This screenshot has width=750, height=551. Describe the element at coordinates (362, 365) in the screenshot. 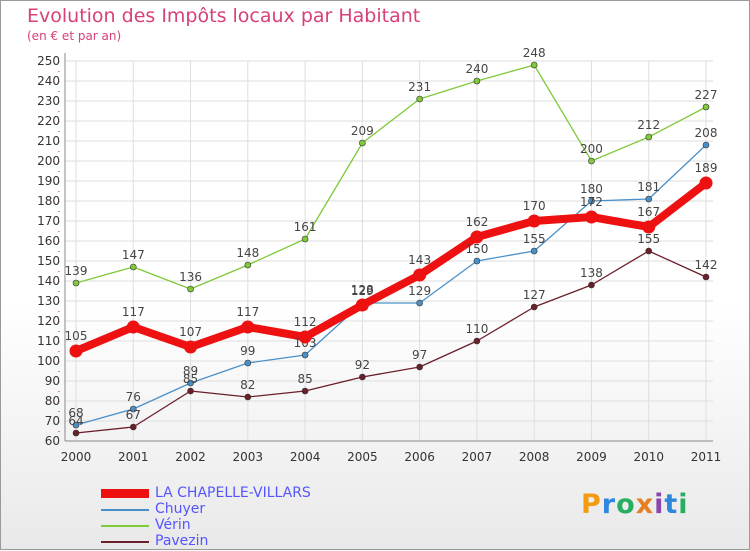

I see `data-label-pavezin: 92` at that location.